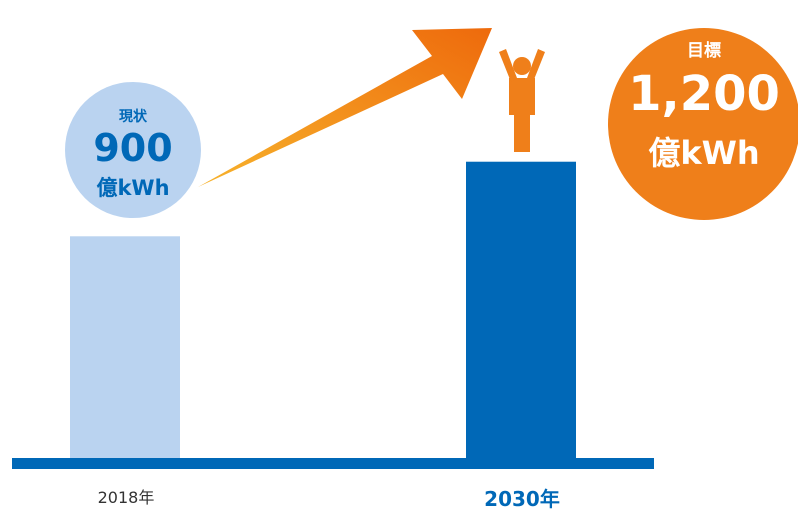 The width and height of the screenshot is (798, 513). Describe the element at coordinates (704, 94) in the screenshot. I see `target-value: 1,200` at that location.